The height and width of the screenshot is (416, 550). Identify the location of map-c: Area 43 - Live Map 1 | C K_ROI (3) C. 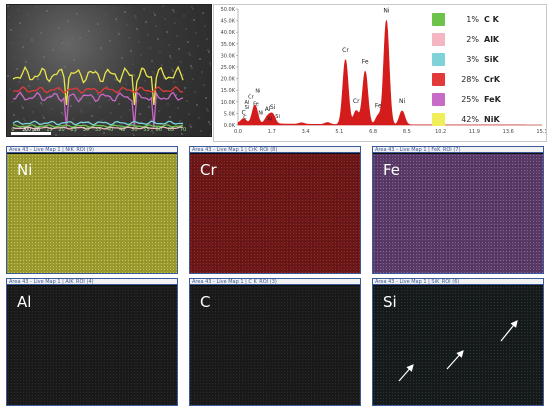
(275, 342).